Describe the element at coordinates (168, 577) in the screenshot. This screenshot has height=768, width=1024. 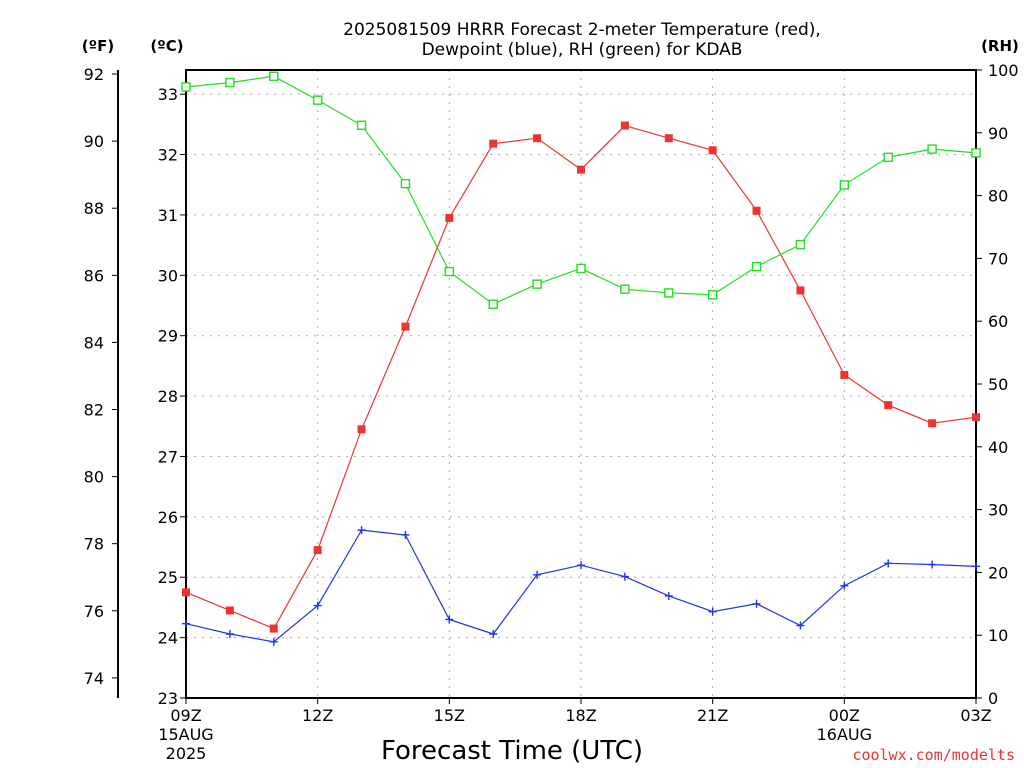
I see `celsius-tick-label: 25` at that location.